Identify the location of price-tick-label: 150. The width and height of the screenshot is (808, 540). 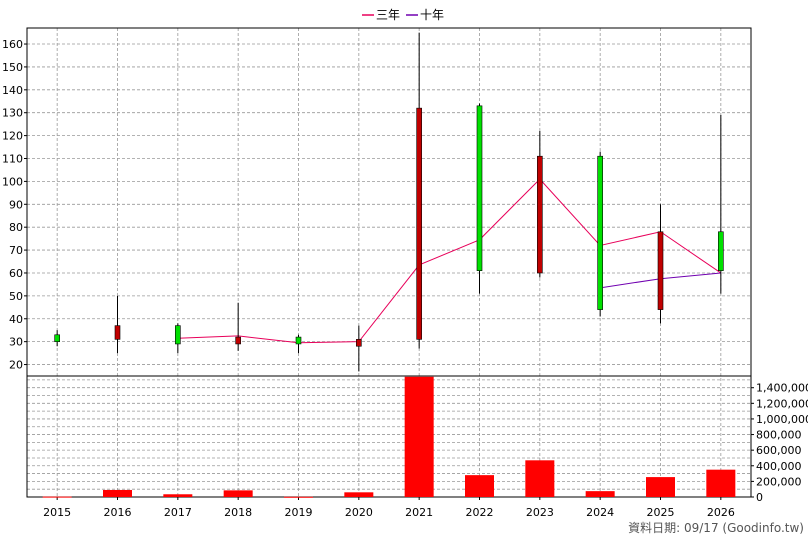
(12, 67).